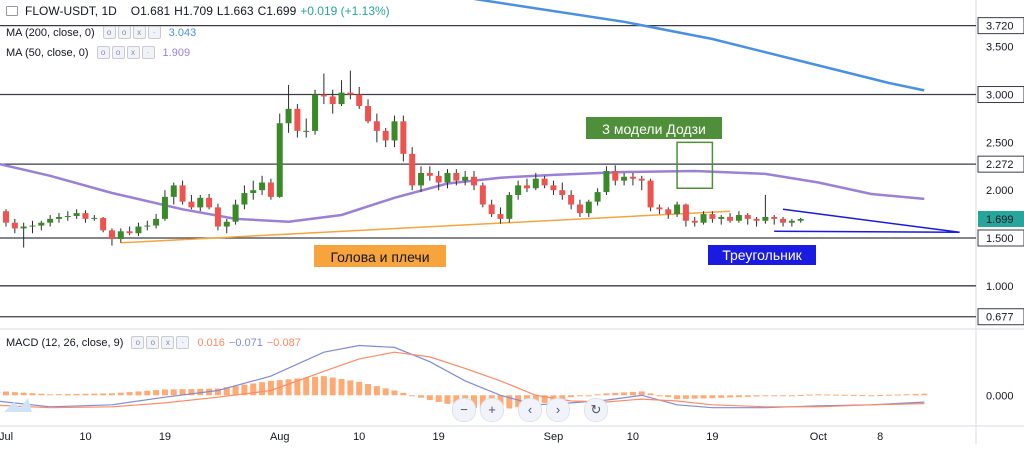  Describe the element at coordinates (558, 410) in the screenshot. I see `scroll-right-button: ›` at that location.